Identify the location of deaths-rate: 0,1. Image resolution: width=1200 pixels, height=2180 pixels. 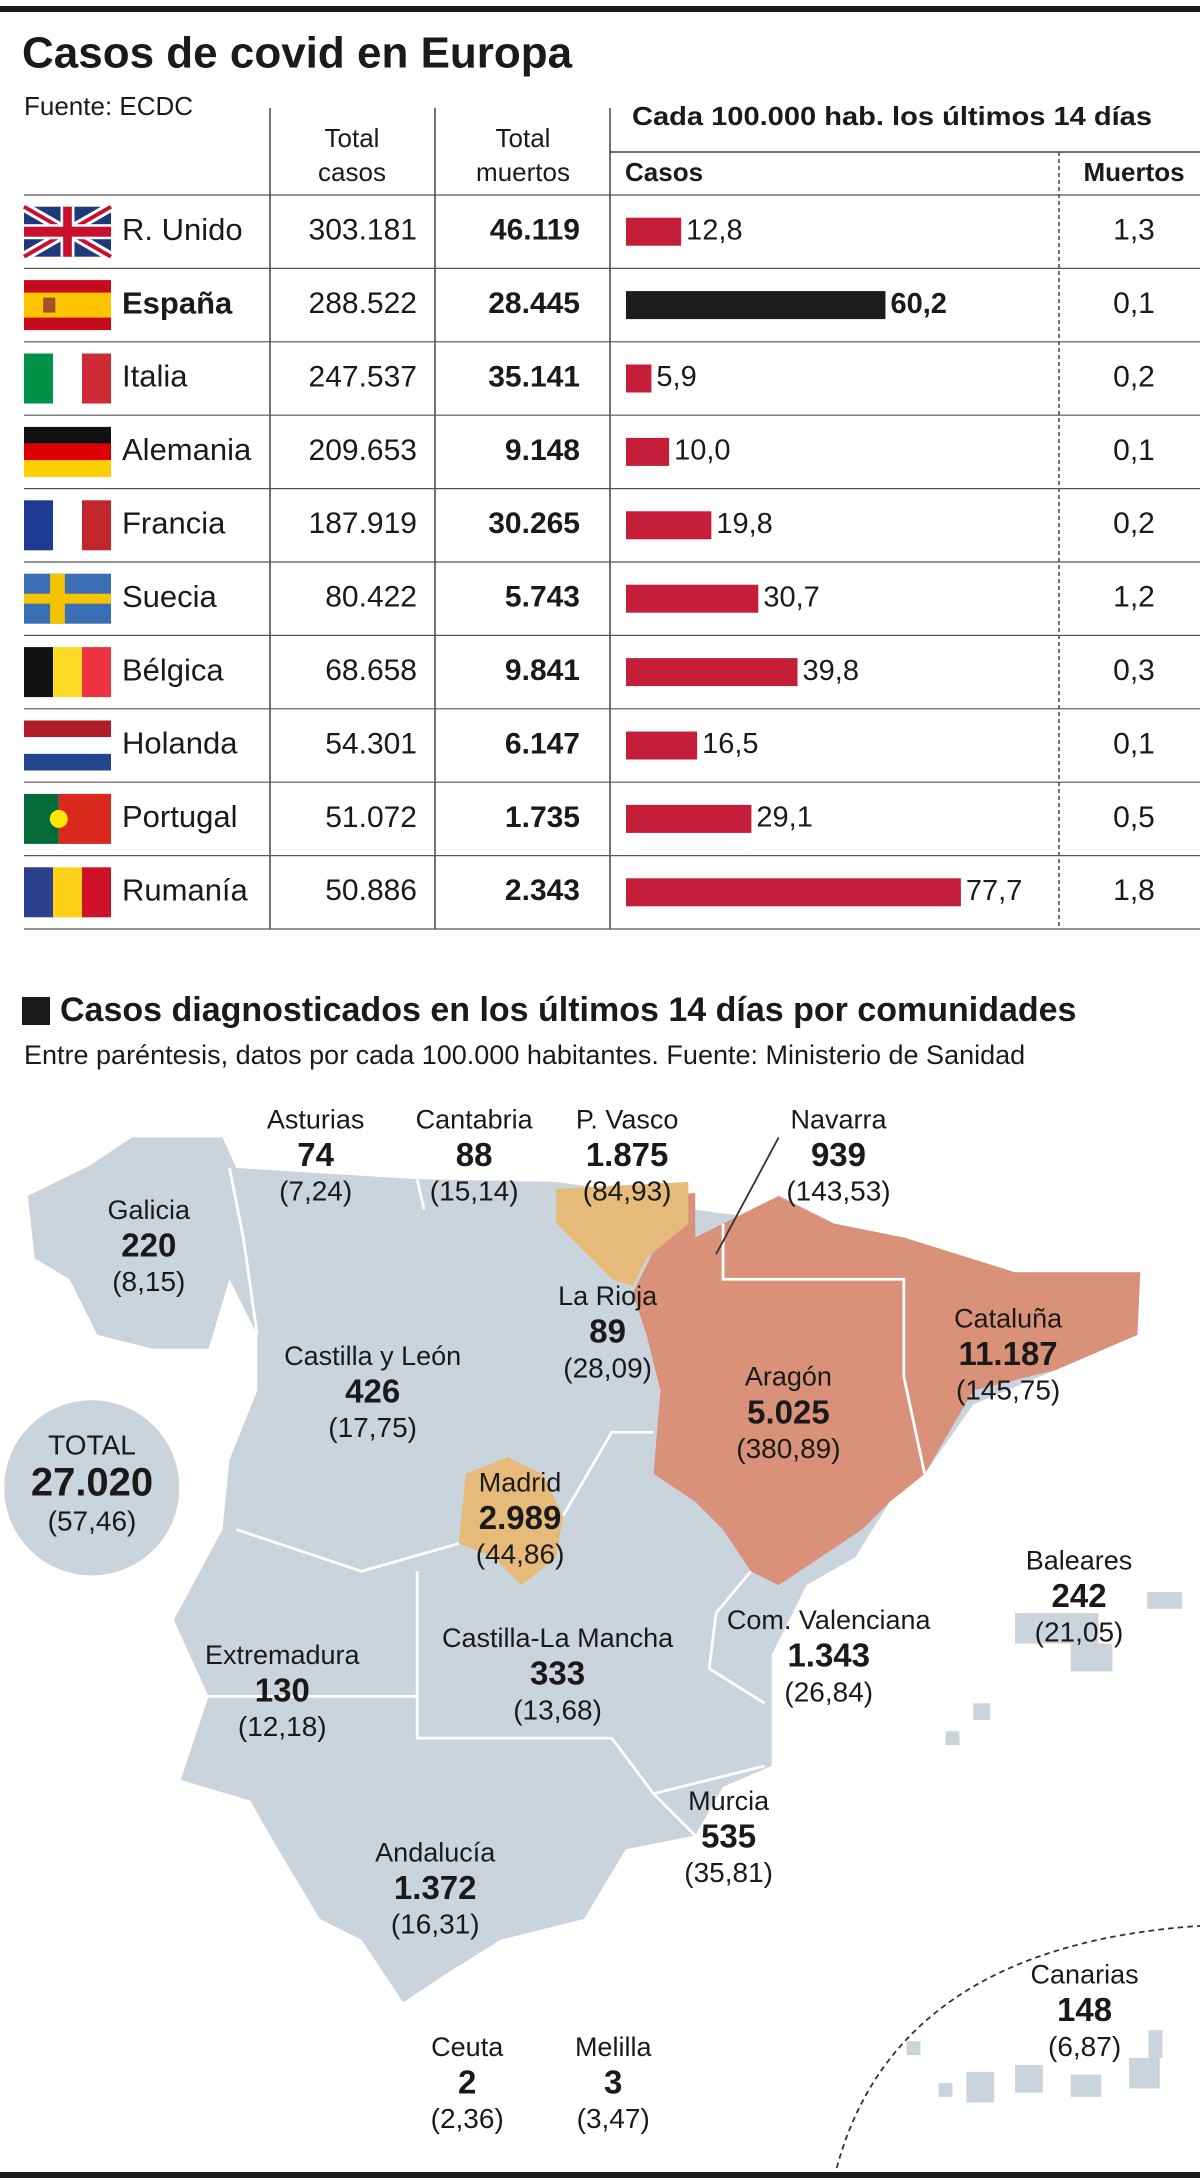
(1134, 743).